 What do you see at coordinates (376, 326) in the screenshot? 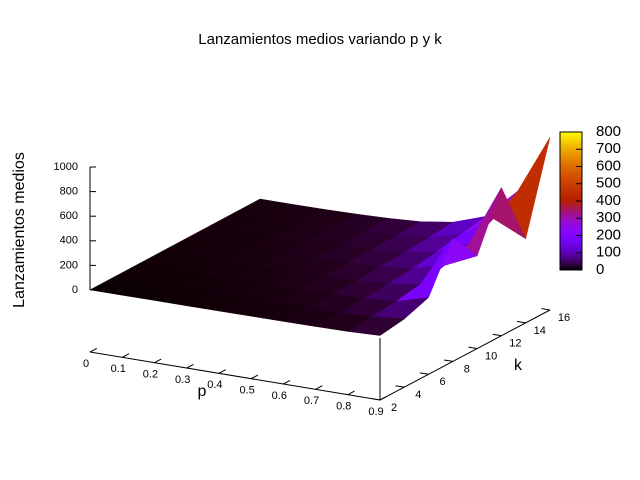
I see `surface-patch` at bounding box center [376, 326].